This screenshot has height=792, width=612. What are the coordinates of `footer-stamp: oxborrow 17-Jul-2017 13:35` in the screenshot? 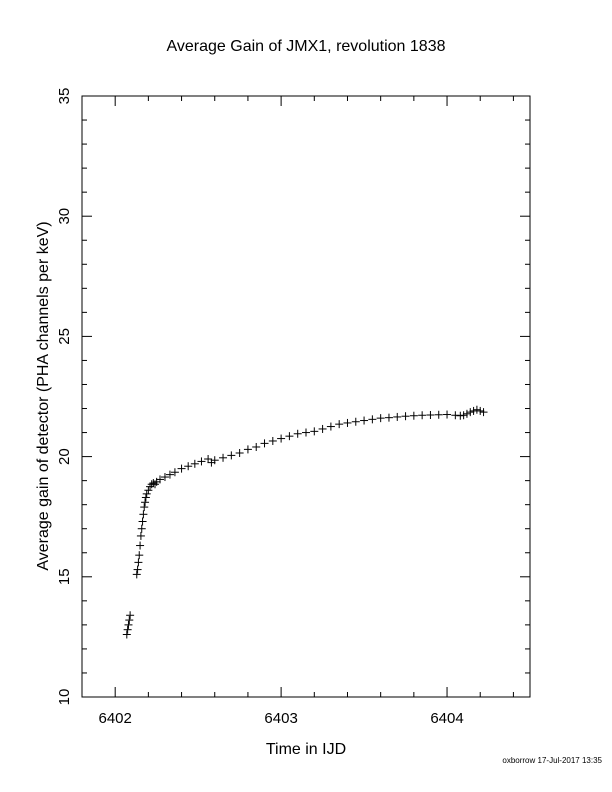 It's located at (552, 760).